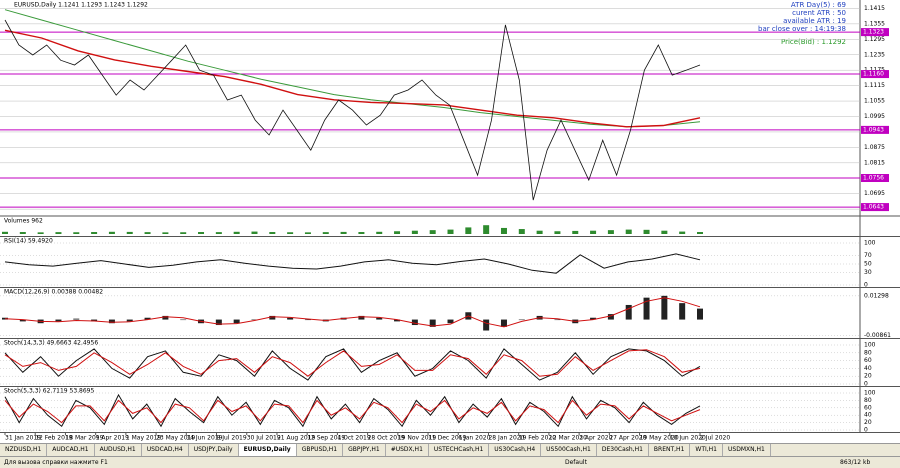  What do you see at coordinates (515, 450) in the screenshot?
I see `chart-tab: US30Cash,H4` at bounding box center [515, 450].